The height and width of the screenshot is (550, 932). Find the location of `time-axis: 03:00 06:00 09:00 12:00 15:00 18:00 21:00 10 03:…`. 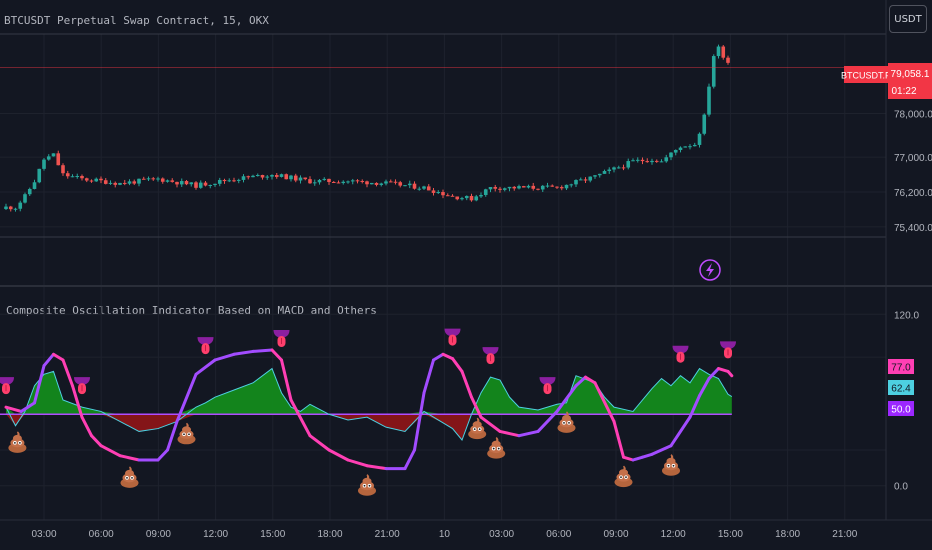

time-axis: 03:00 06:00 09:00 12:00 15:00 18:00 21:00 10 03:… is located at coordinates (444, 534).